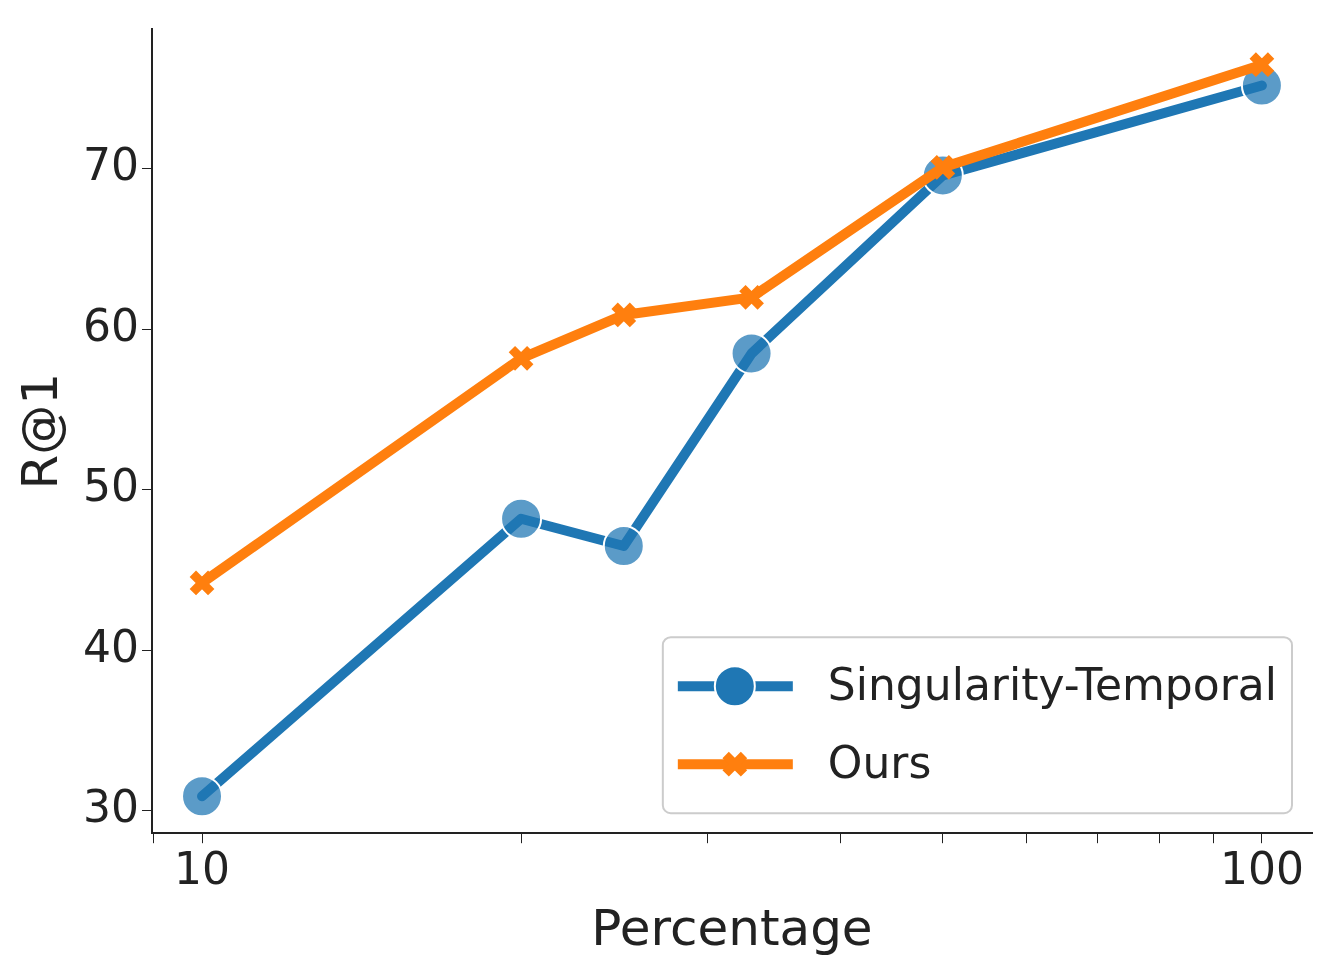  I want to click on x-axis-title: Percentage, so click(732, 927).